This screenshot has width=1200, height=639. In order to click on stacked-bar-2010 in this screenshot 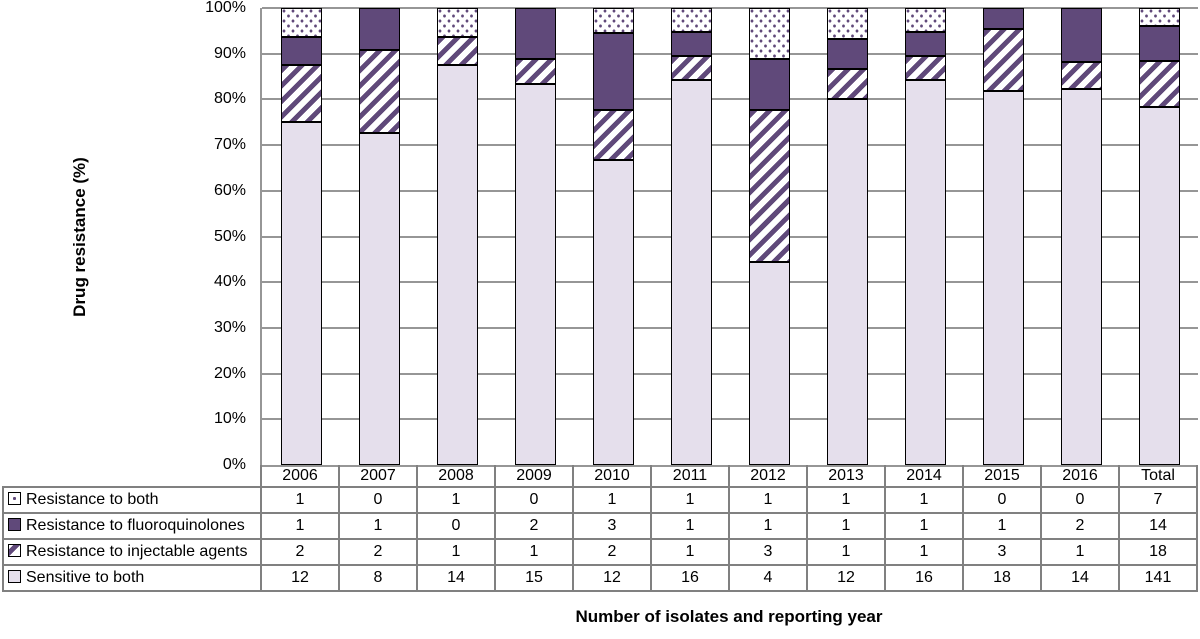, I will do `click(613, 236)`.